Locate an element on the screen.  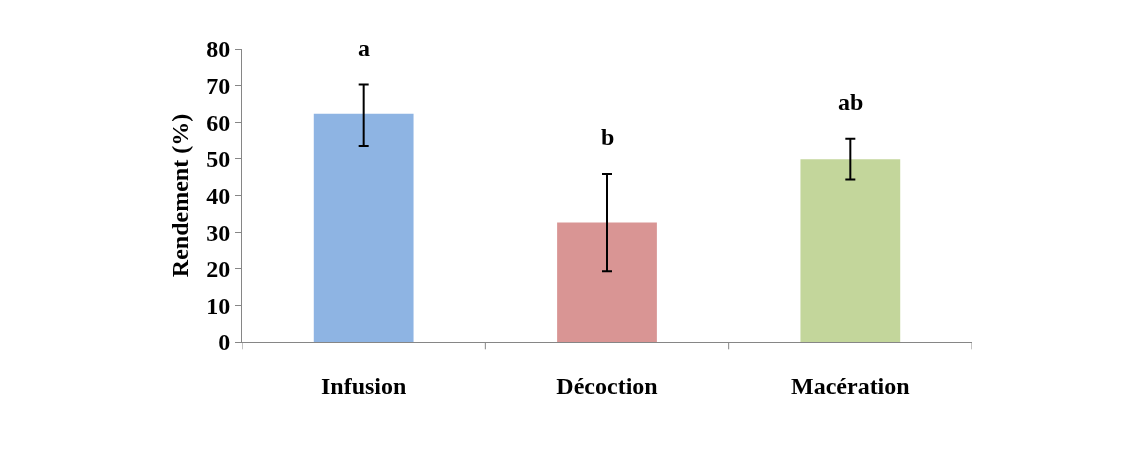
y-tick-label: 0 is located at coordinates (224, 342).